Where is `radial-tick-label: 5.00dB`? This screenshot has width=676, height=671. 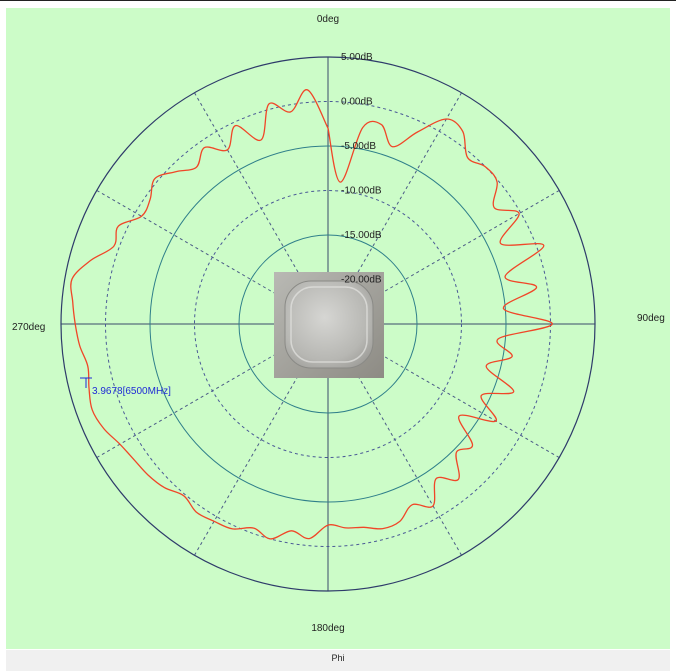
radial-tick-label: 5.00dB is located at coordinates (357, 57).